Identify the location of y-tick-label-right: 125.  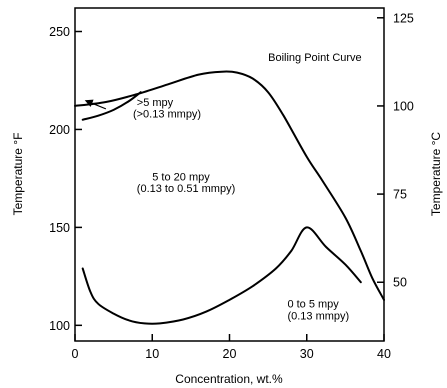
(403, 18).